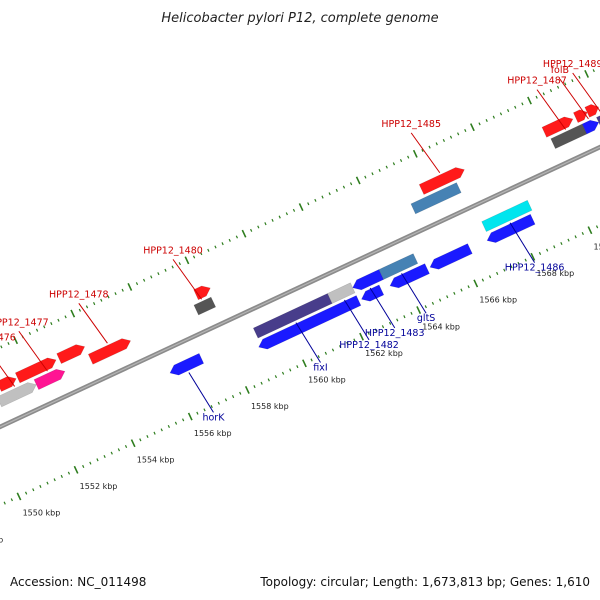 The width and height of the screenshot is (600, 600). Describe the element at coordinates (109, 351) in the screenshot. I see `gene-hpp12_1478-shape` at that location.